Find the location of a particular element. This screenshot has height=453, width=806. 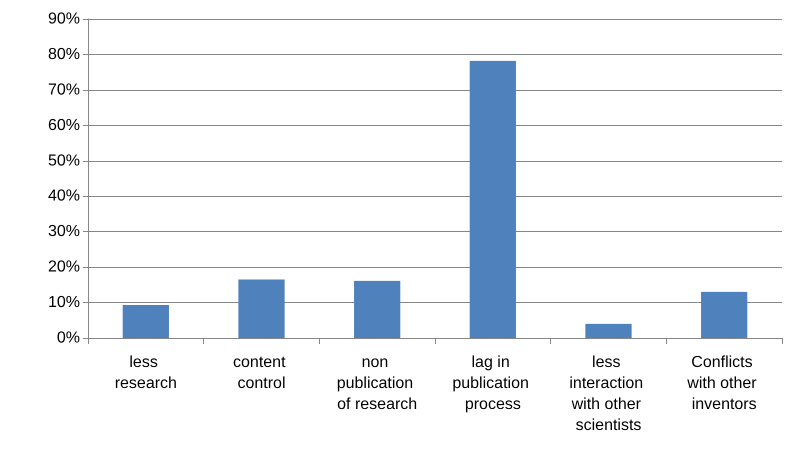

y-tick-label: 70% is located at coordinates (64, 89).